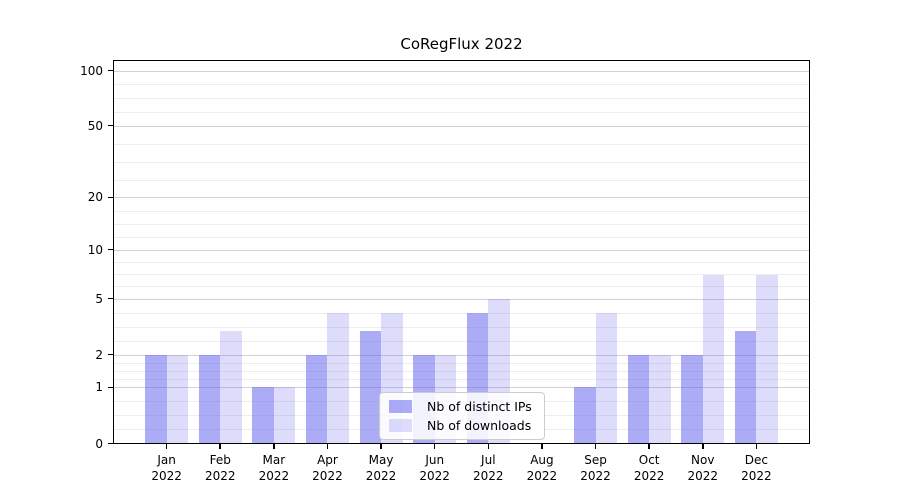 The height and width of the screenshot is (500, 900). Describe the element at coordinates (703, 460) in the screenshot. I see `x-tick-label-line: Nov` at that location.